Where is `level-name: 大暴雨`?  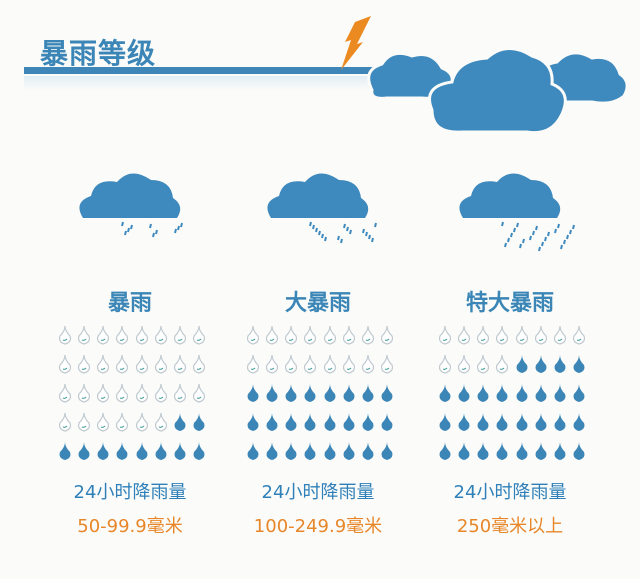
level-name: 大暴雨 is located at coordinates (317, 303).